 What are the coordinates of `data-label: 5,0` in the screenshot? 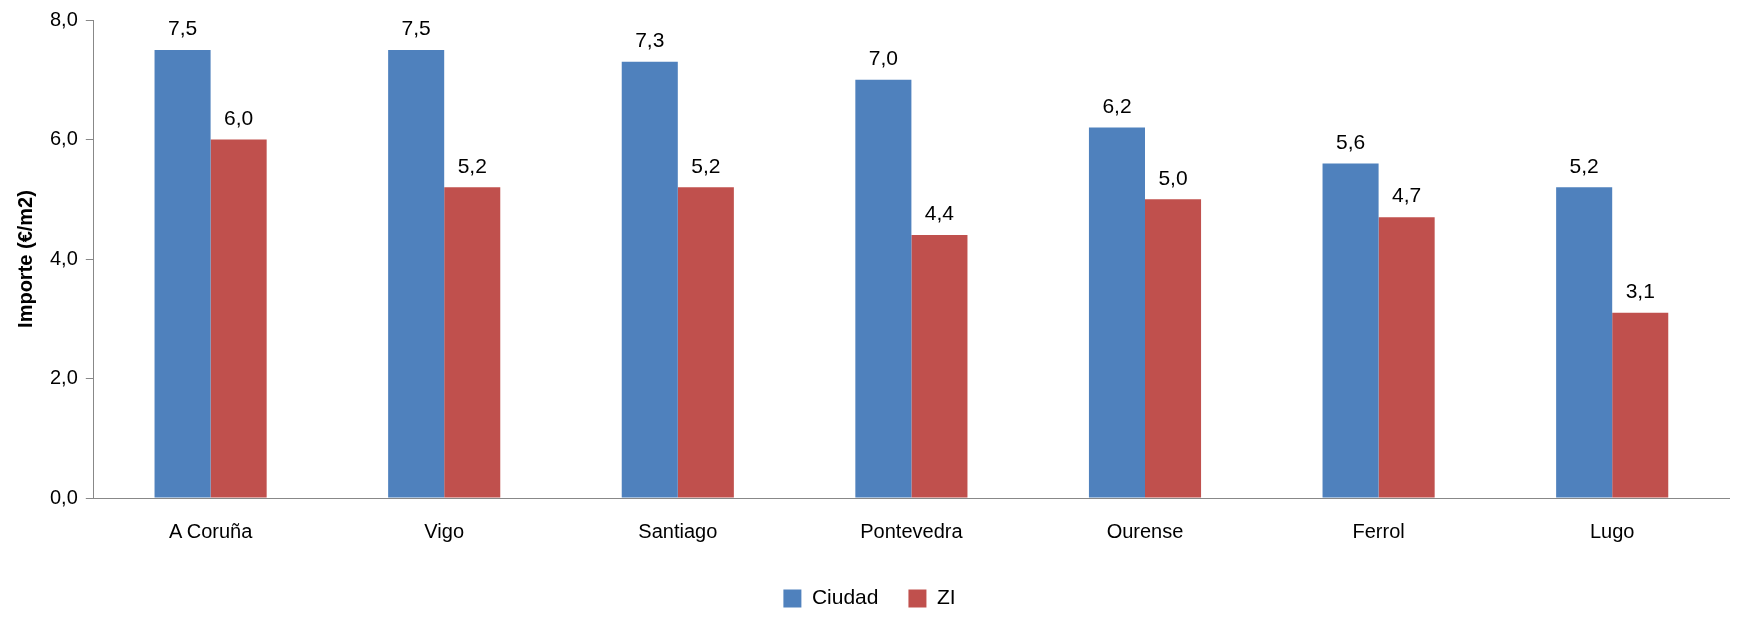 It's located at (1173, 177).